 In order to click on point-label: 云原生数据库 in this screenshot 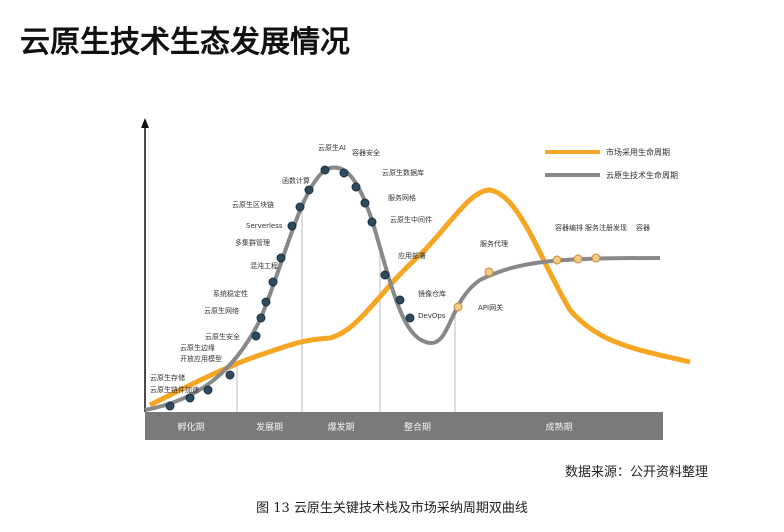, I will do `click(403, 172)`.